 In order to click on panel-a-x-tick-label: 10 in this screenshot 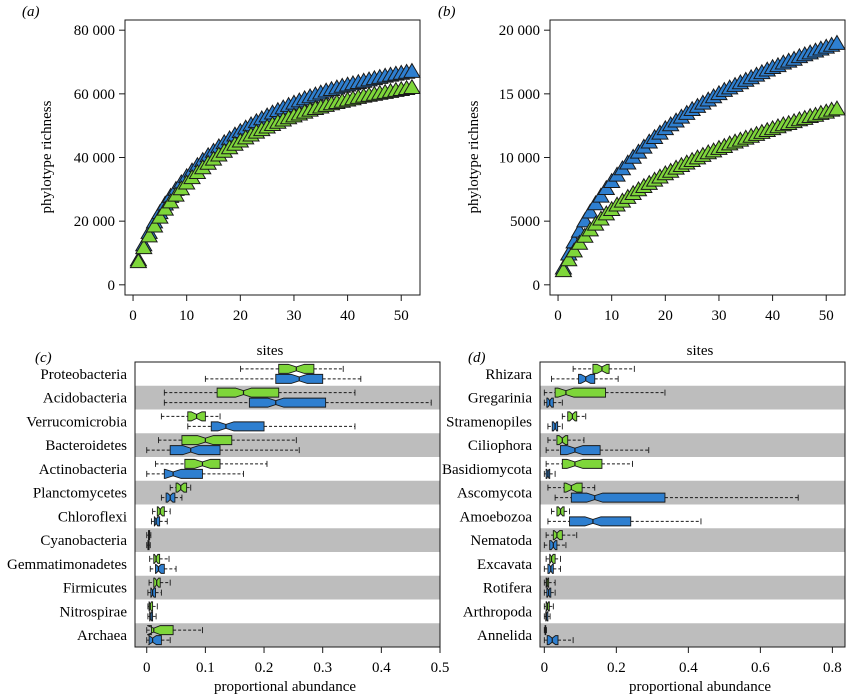, I will do `click(186, 316)`.